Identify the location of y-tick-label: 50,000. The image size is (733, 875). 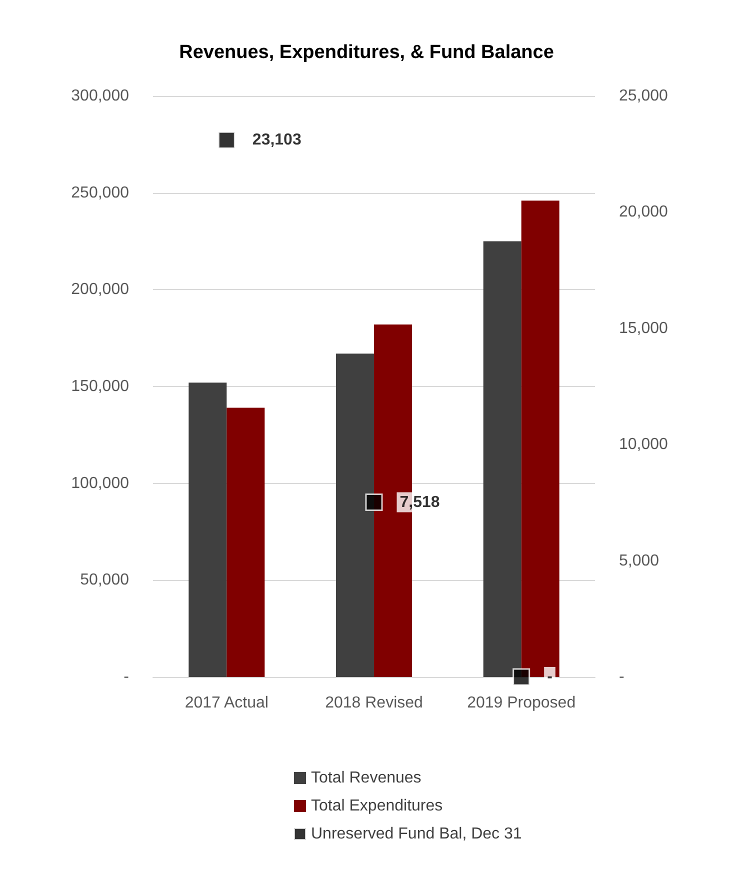
(105, 580).